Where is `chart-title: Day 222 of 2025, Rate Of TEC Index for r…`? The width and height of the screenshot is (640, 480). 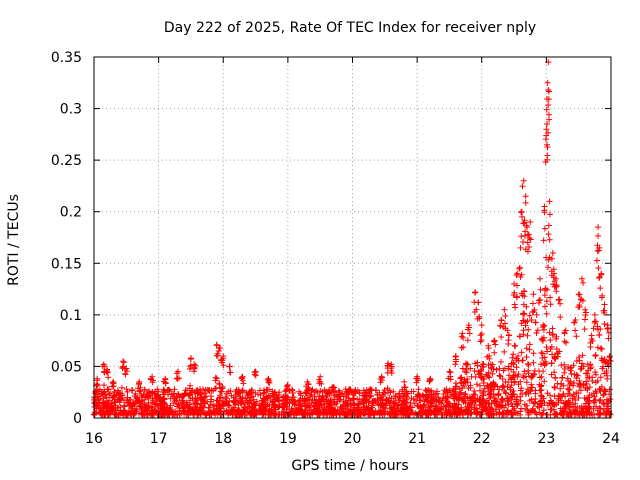
chart-title: Day 222 of 2025, Rate Of TEC Index for r… is located at coordinates (350, 28).